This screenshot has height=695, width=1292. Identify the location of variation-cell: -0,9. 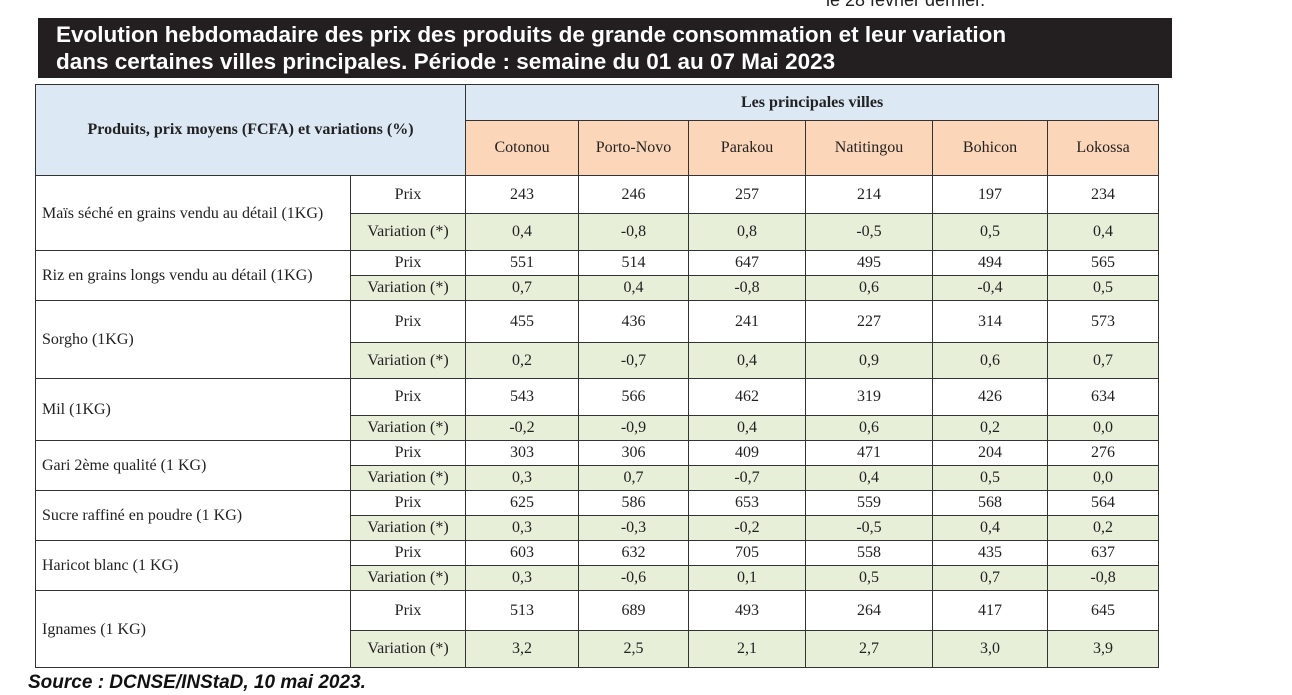
(634, 428).